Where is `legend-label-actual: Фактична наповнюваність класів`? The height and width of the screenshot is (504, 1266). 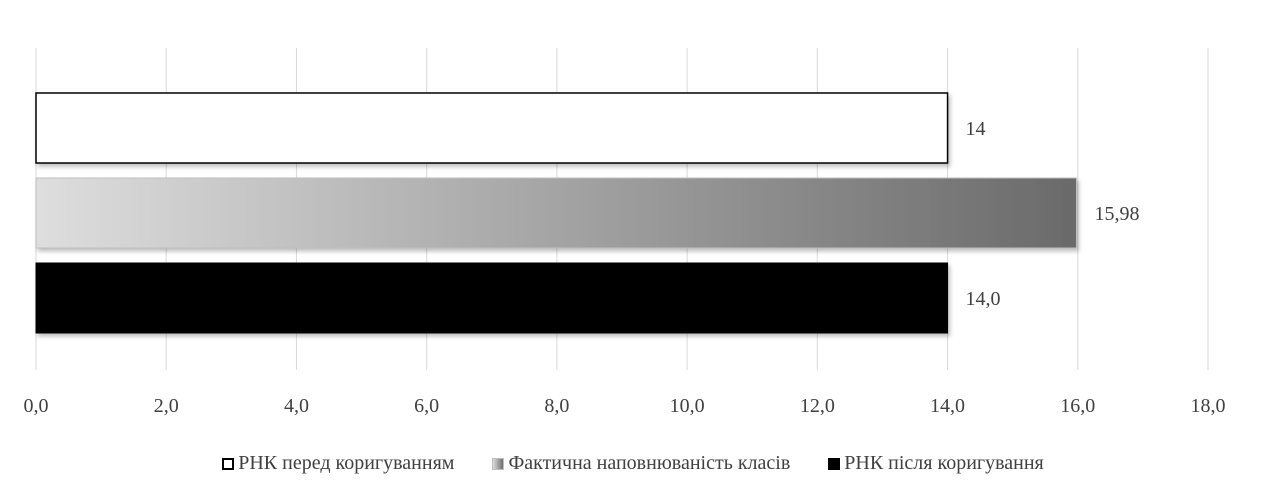
legend-label-actual: Фактична наповнюваність класів is located at coordinates (649, 463).